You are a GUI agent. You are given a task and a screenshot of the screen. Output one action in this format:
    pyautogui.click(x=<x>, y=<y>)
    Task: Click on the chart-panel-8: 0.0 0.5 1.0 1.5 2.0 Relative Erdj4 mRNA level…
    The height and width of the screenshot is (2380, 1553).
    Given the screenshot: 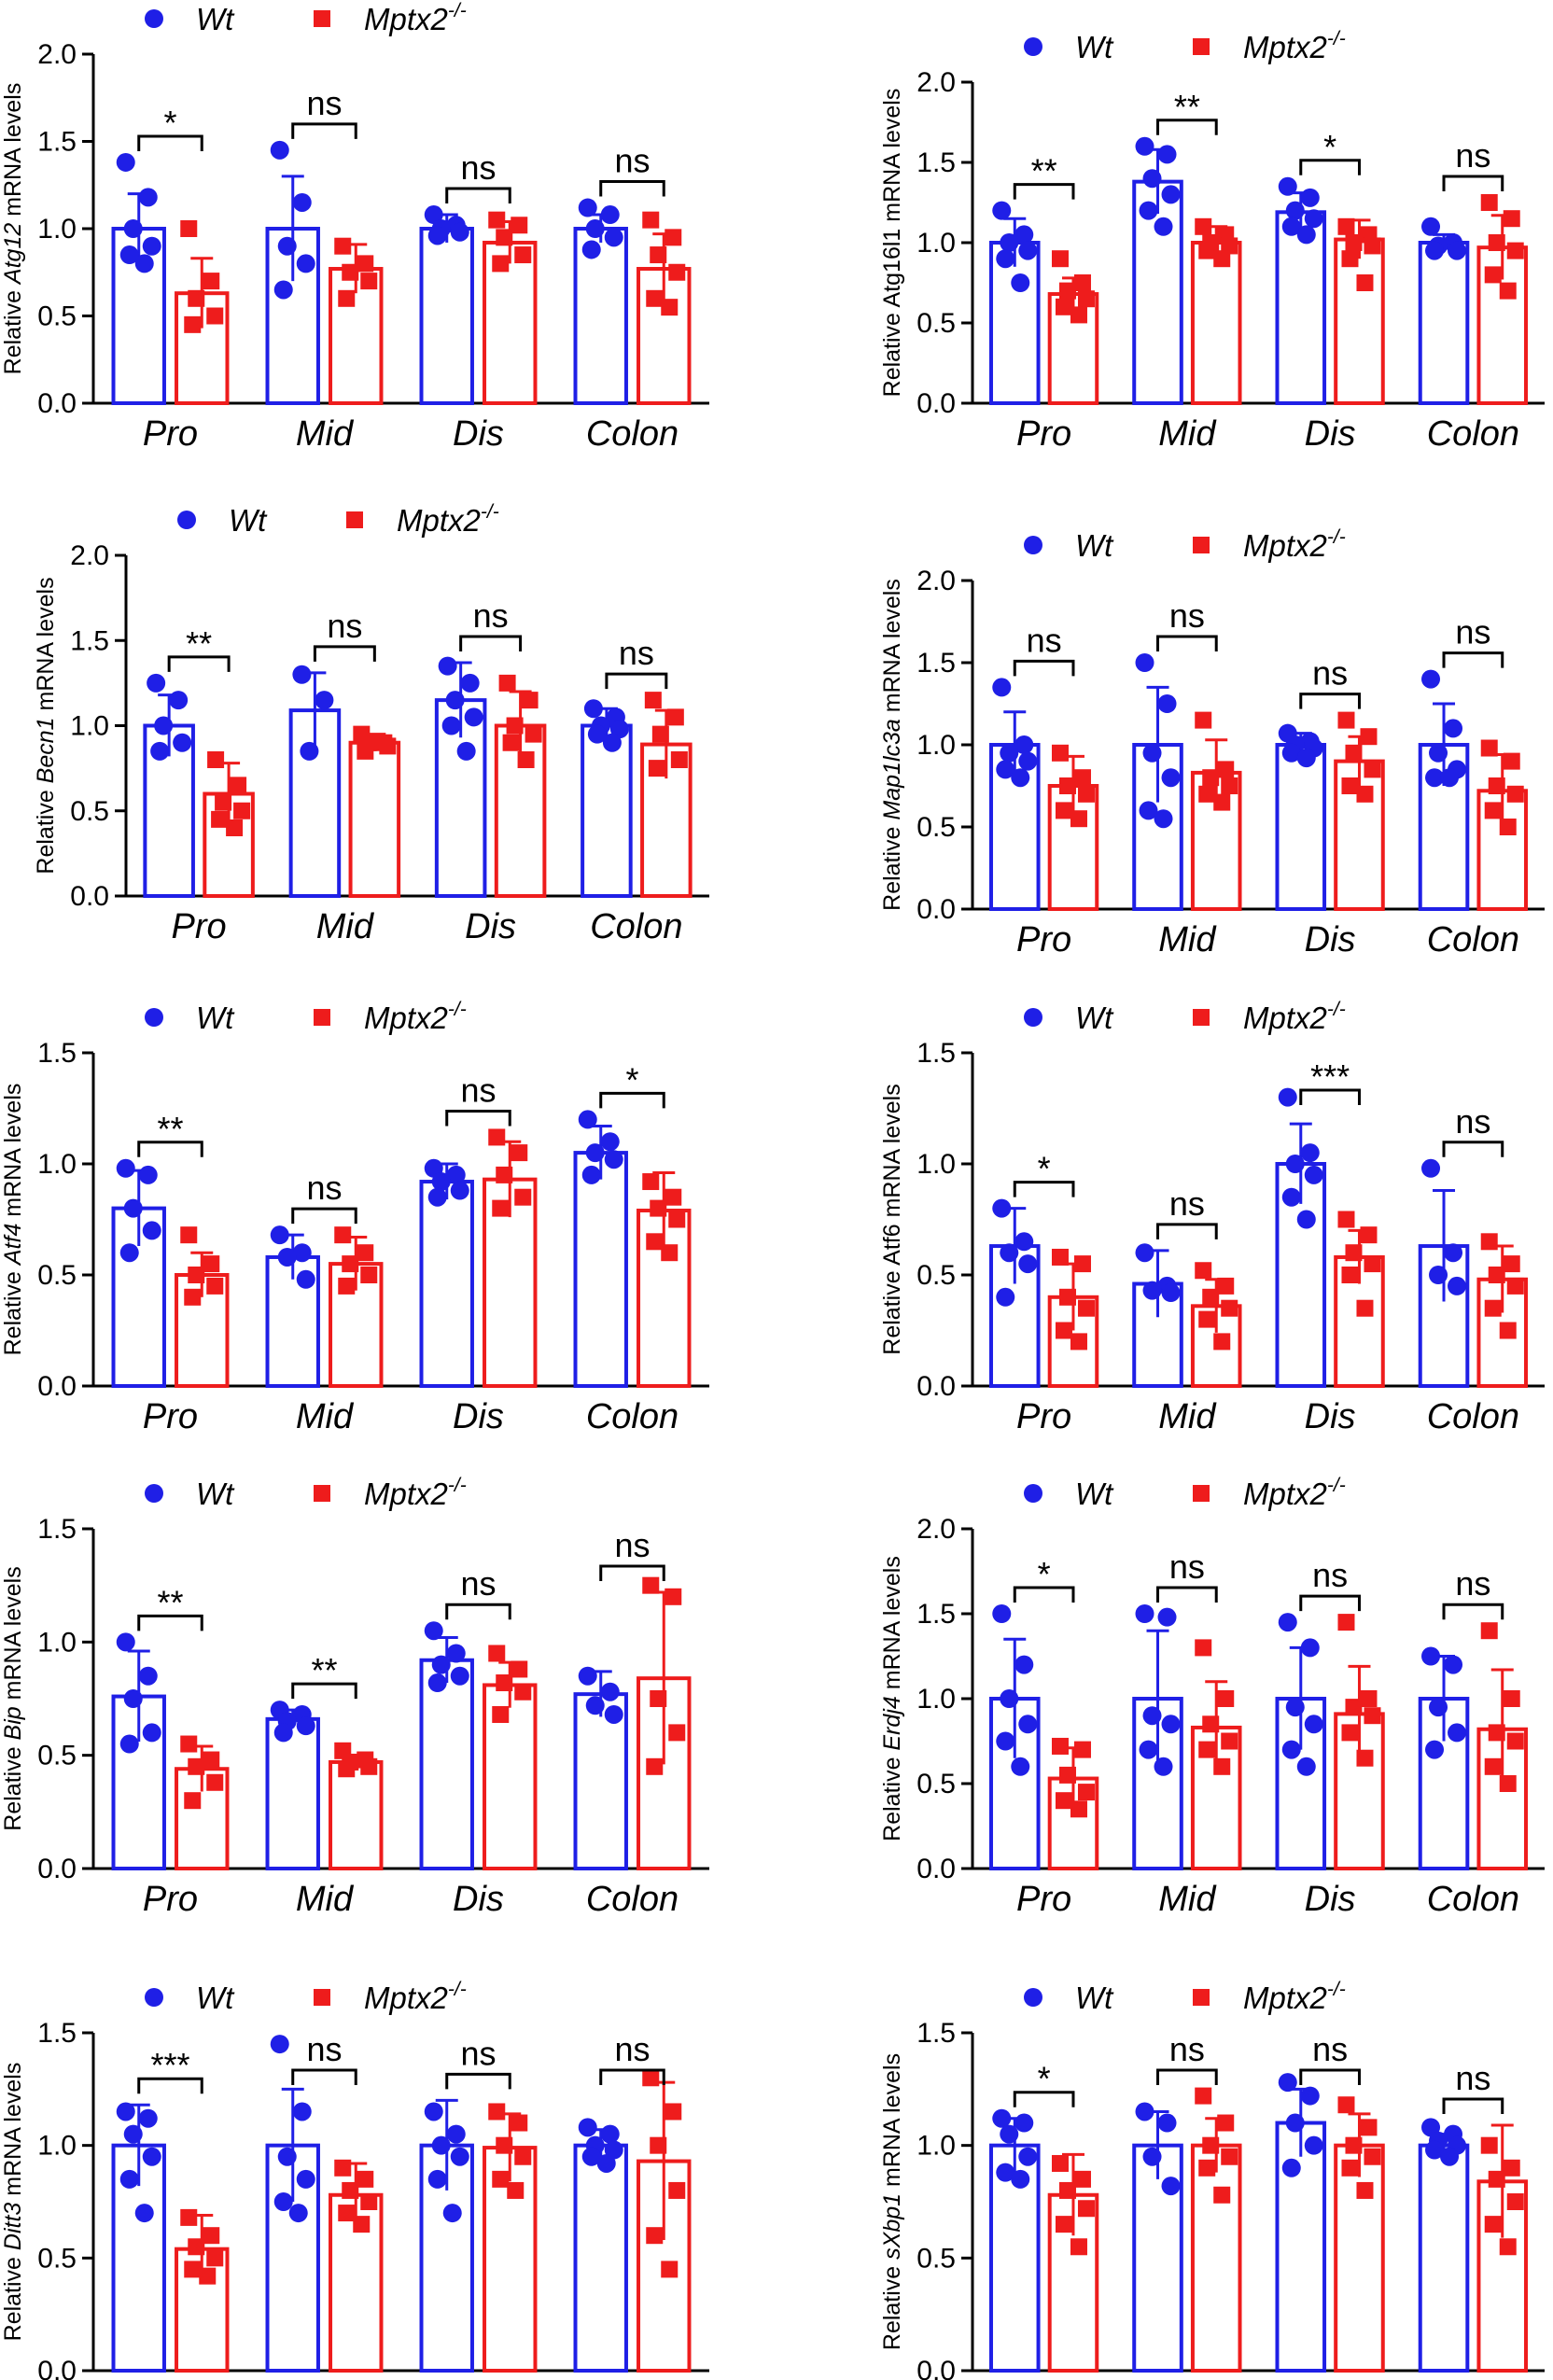 What is the action you would take?
    pyautogui.click(x=1212, y=1697)
    